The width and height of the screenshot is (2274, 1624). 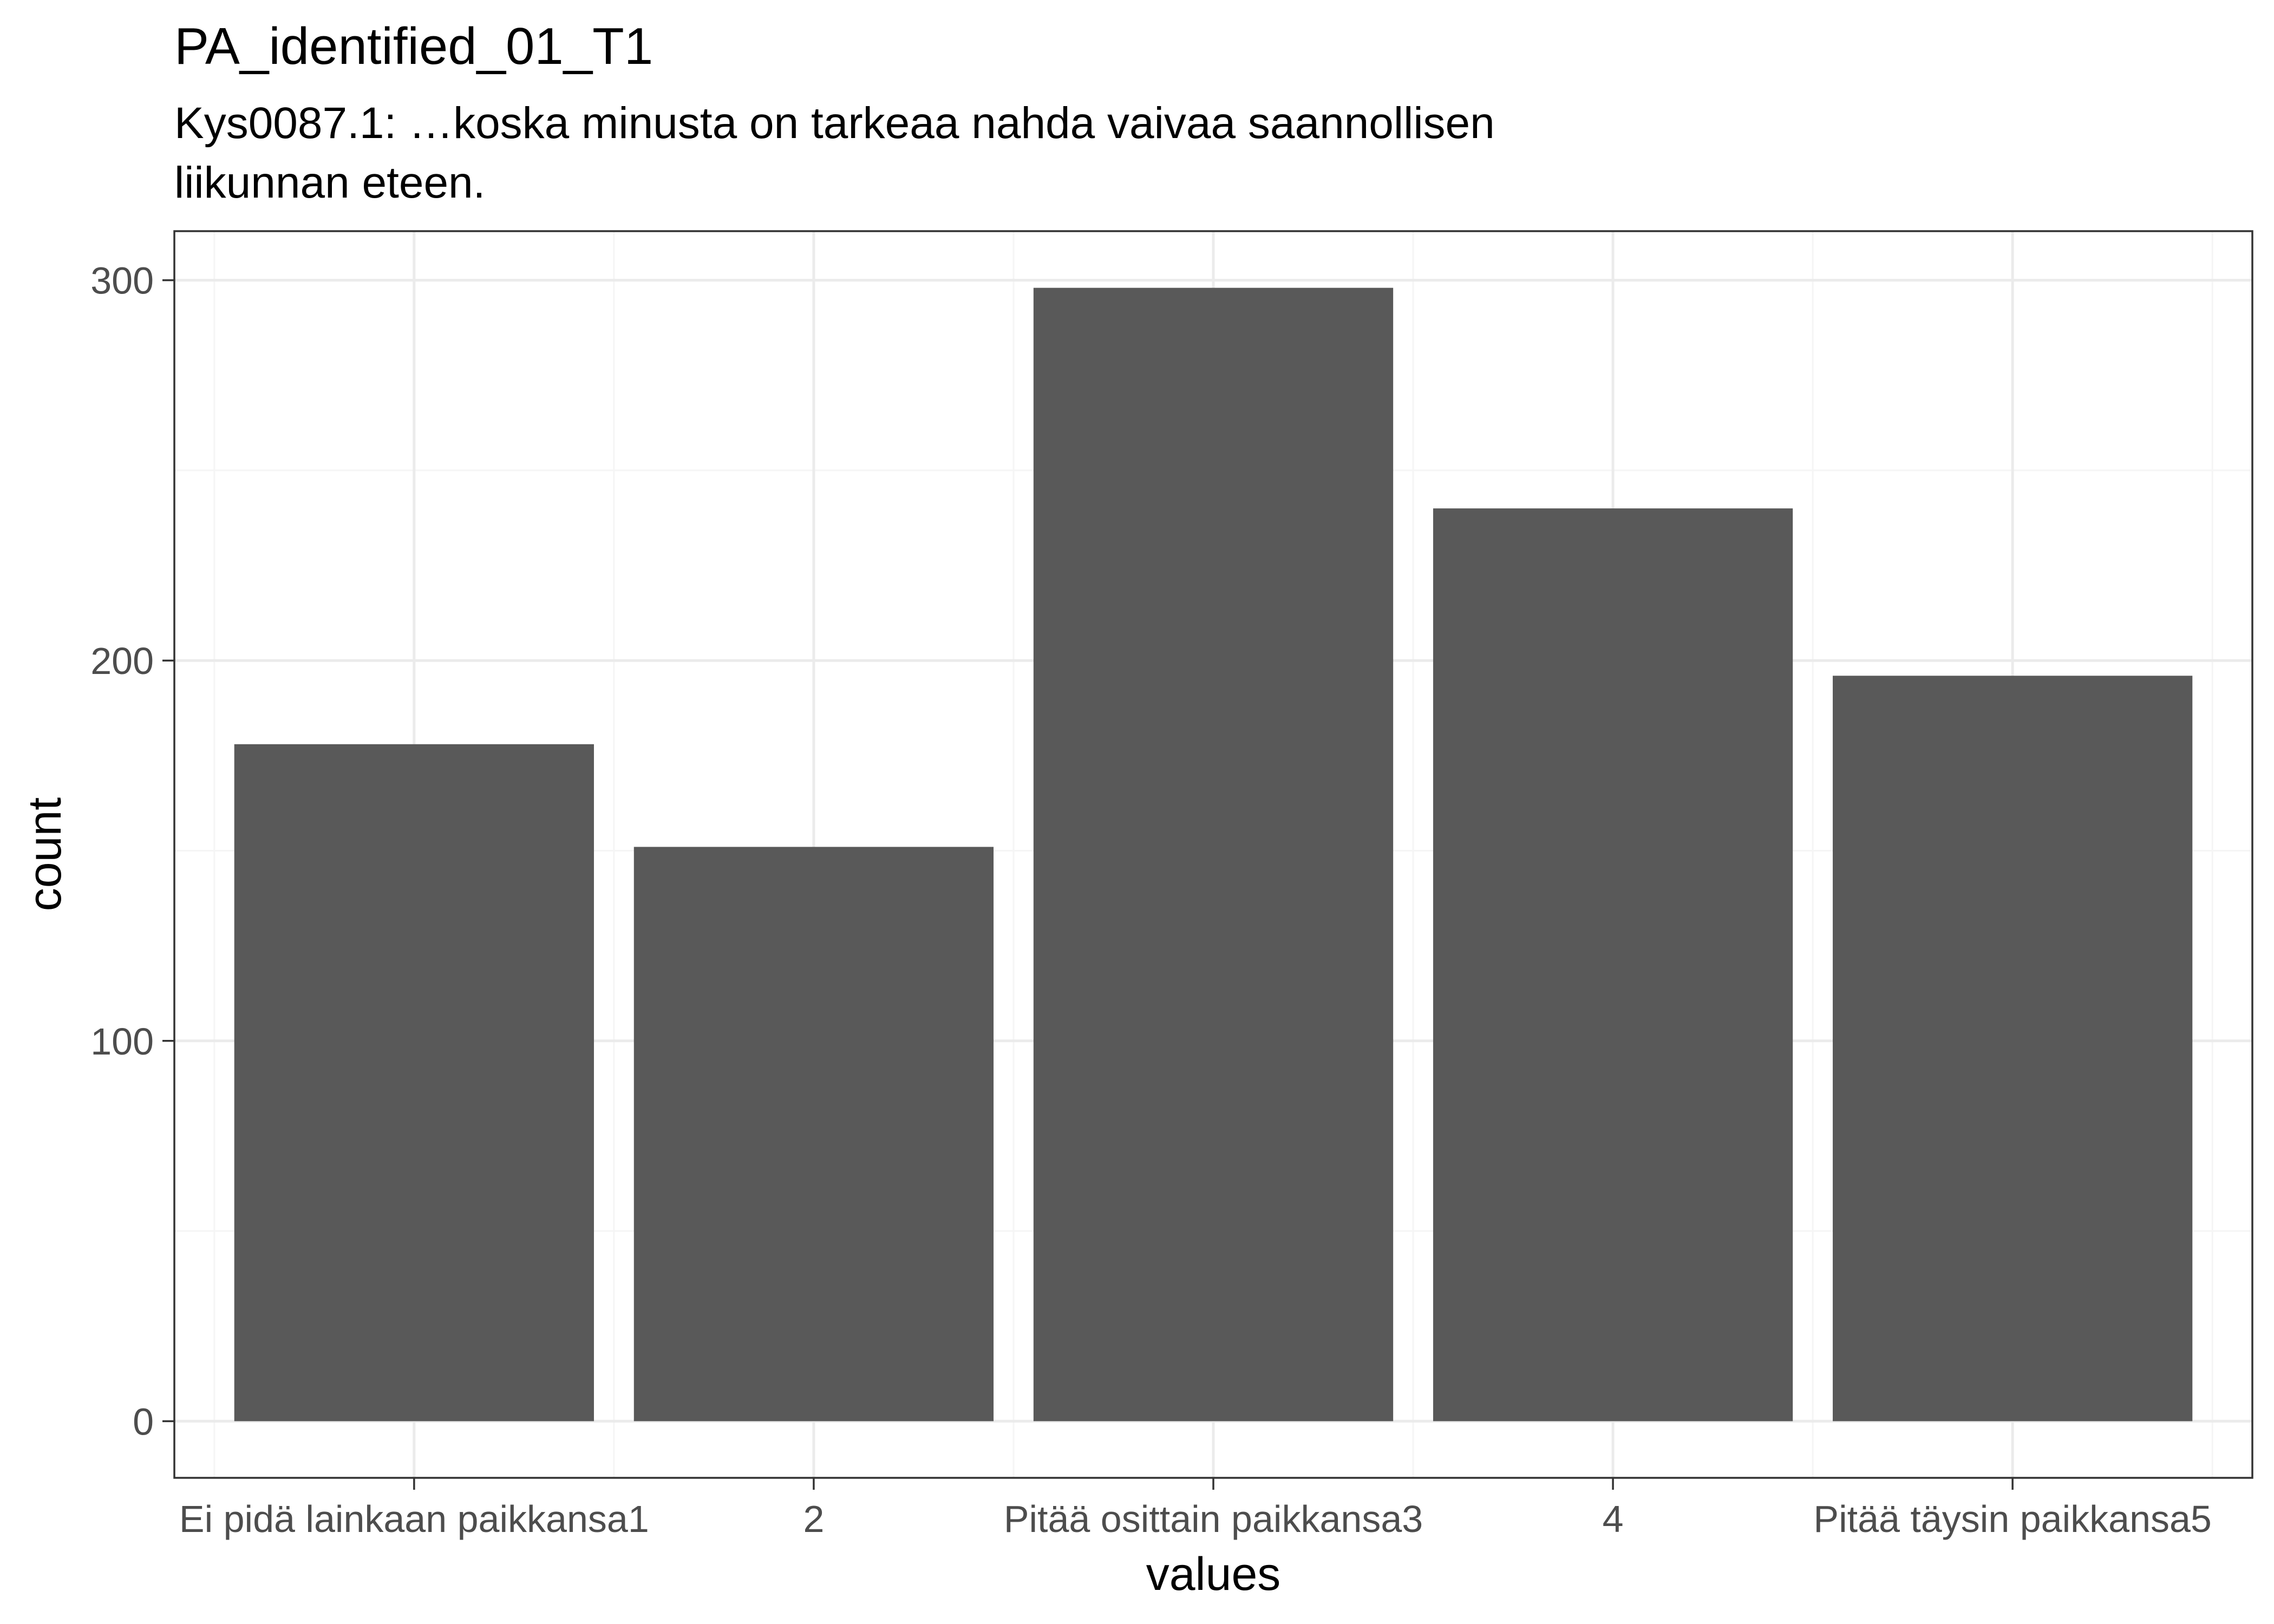 I want to click on x-tick-label: 2, so click(x=813, y=1519).